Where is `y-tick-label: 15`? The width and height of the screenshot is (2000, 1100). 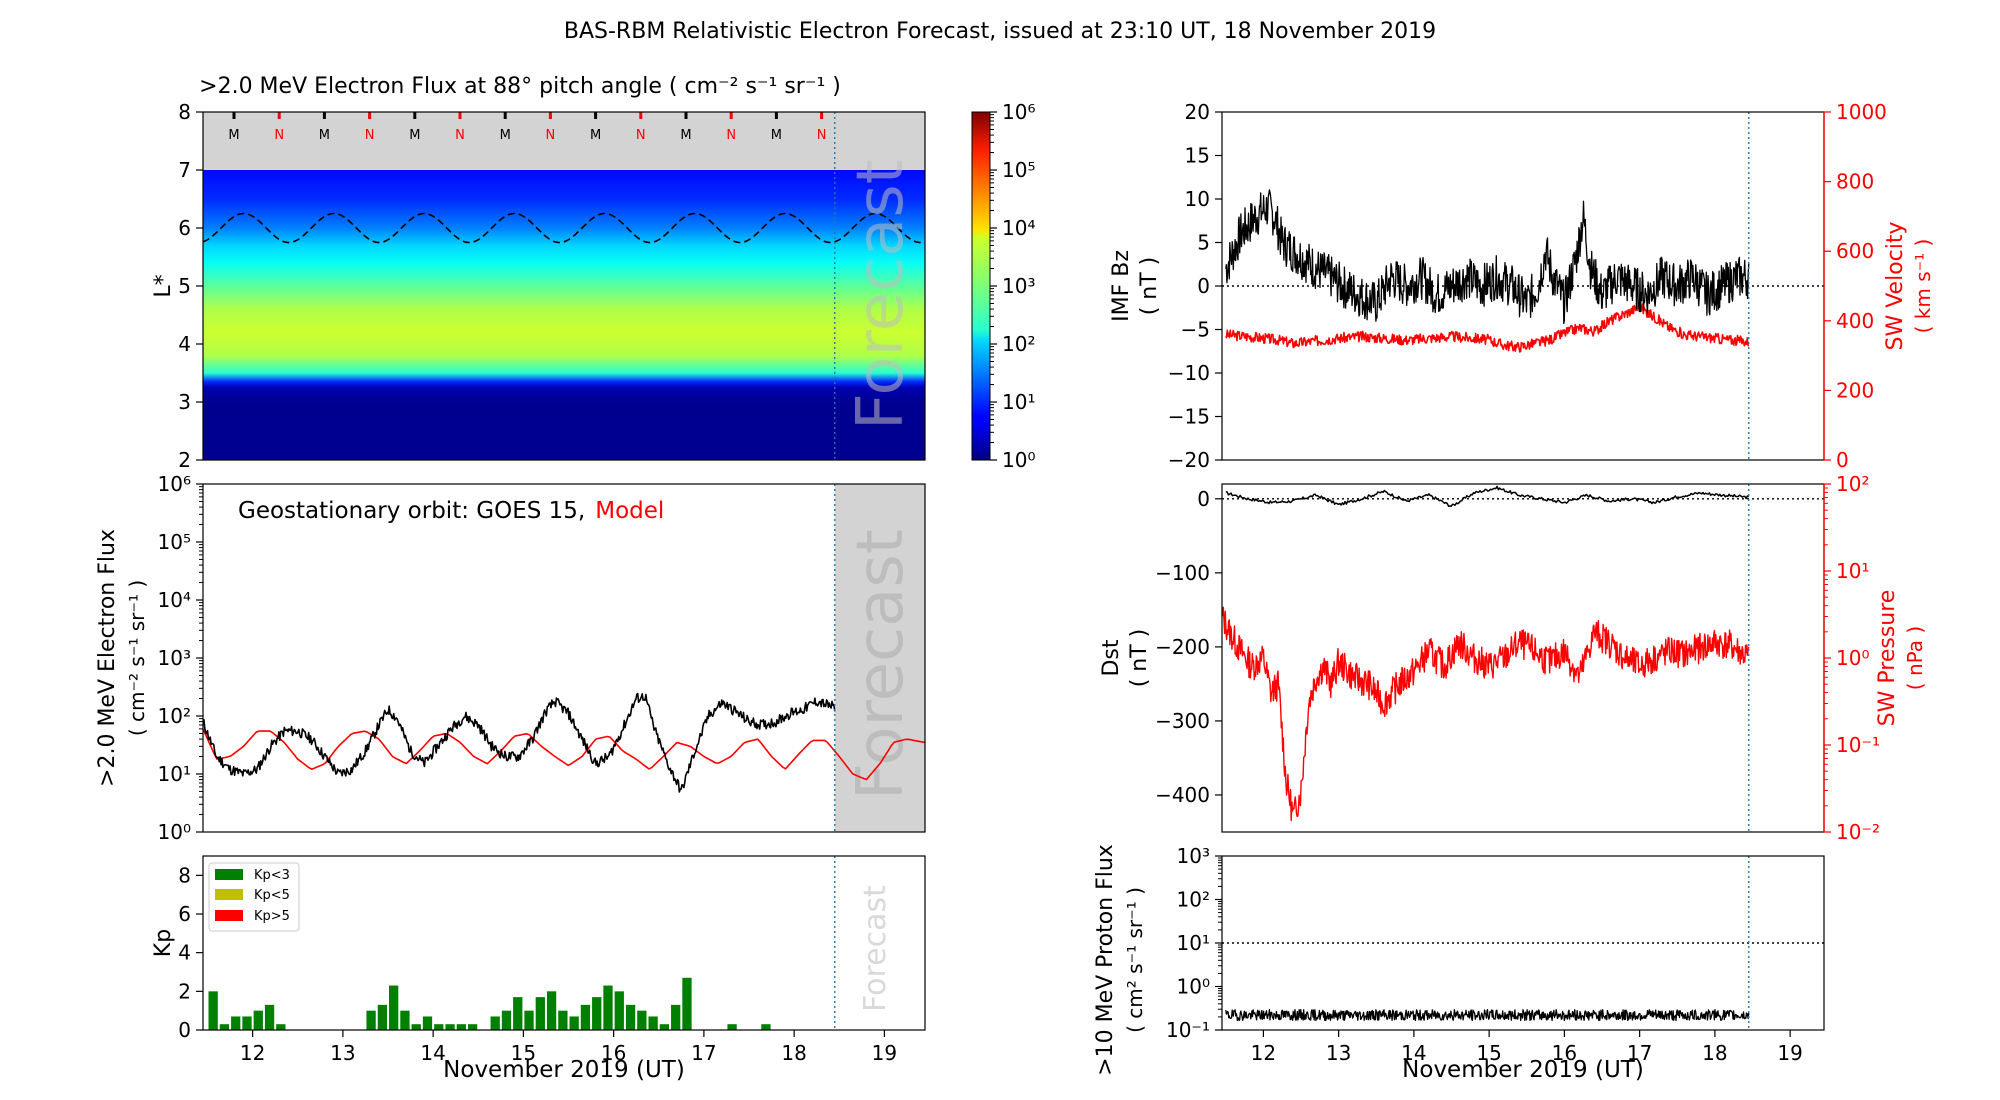 y-tick-label: 15 is located at coordinates (1197, 156).